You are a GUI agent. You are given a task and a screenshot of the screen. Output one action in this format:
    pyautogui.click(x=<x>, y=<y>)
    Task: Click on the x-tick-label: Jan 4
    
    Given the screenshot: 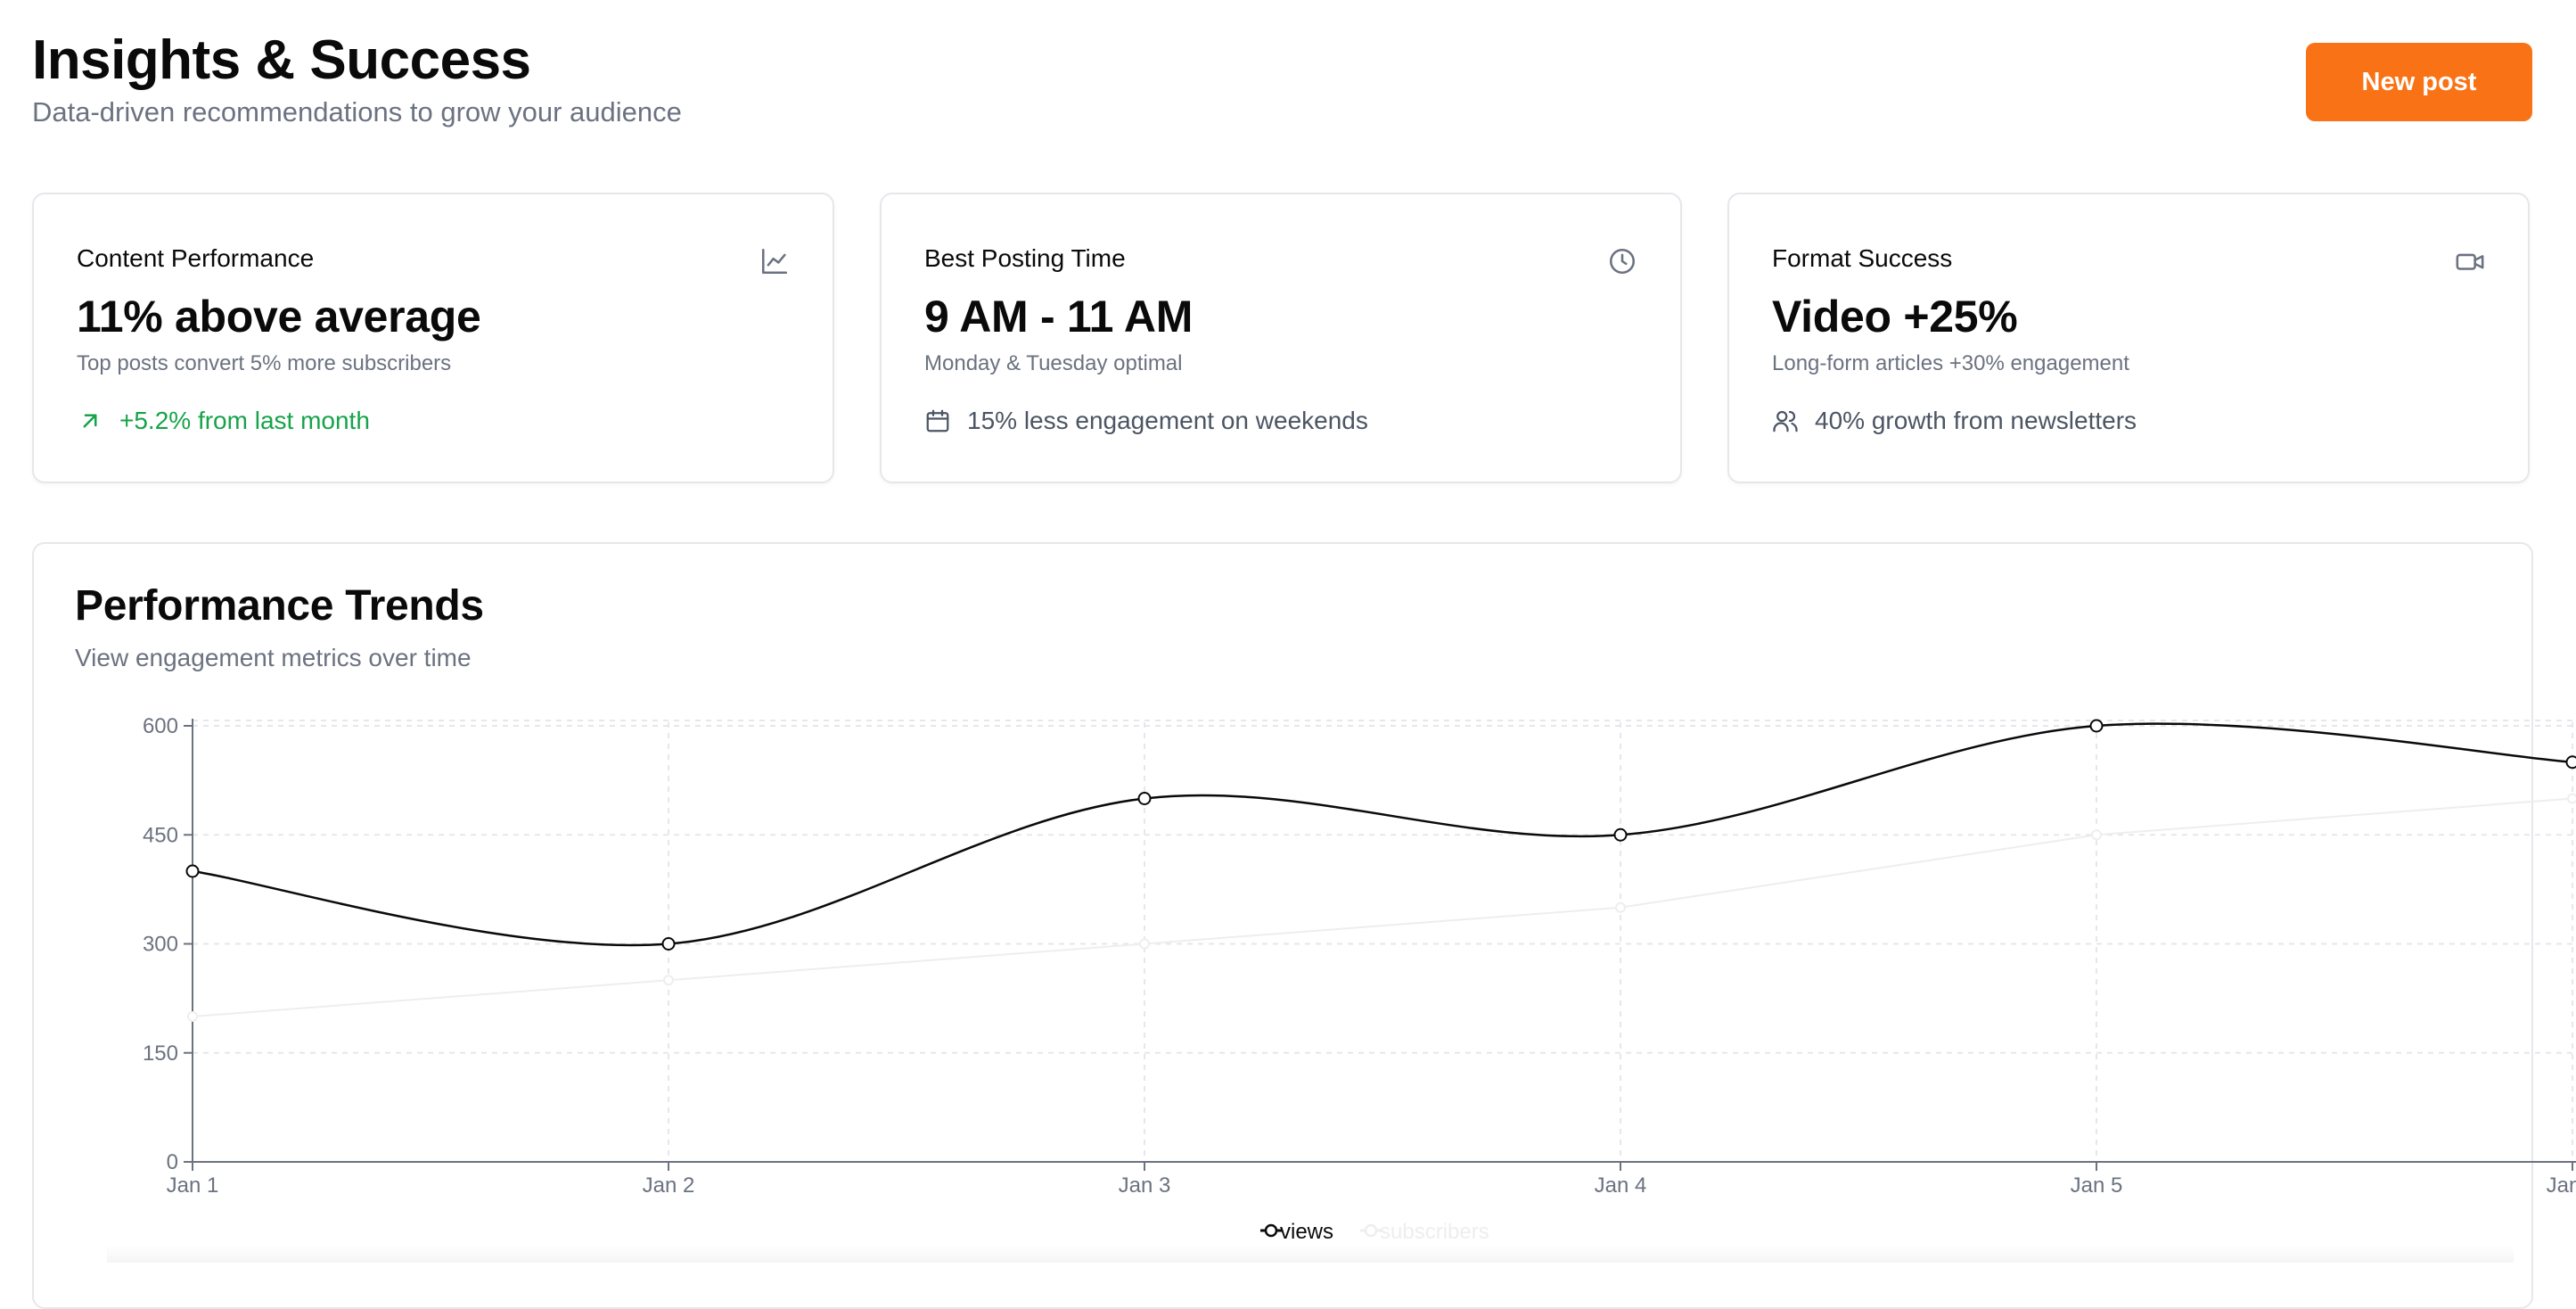 What is the action you would take?
    pyautogui.click(x=1621, y=1185)
    